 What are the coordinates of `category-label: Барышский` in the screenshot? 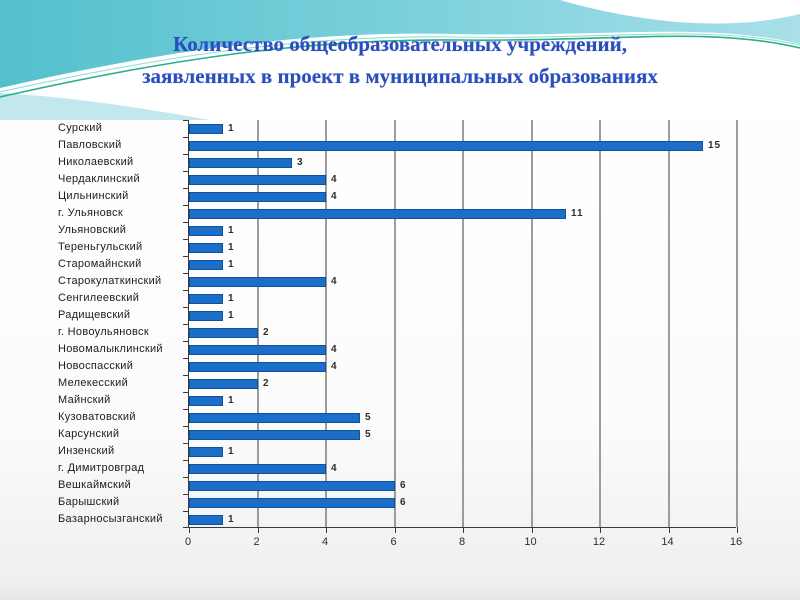 It's located at (89, 502).